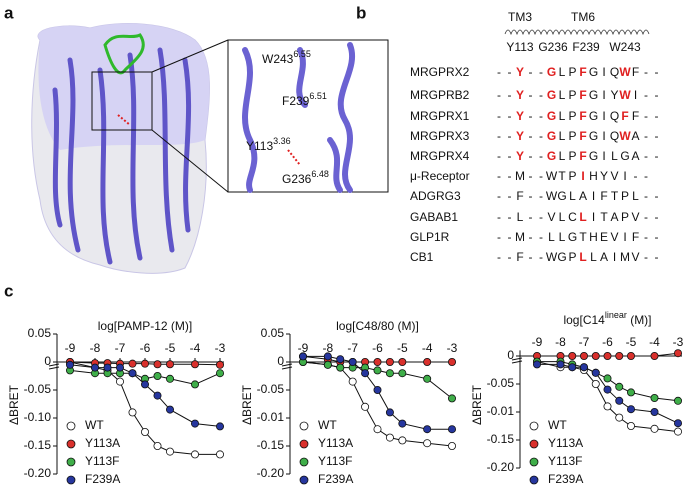 This screenshot has width=685, height=485. What do you see at coordinates (352, 348) in the screenshot?
I see `x-tick-label: -7` at bounding box center [352, 348].